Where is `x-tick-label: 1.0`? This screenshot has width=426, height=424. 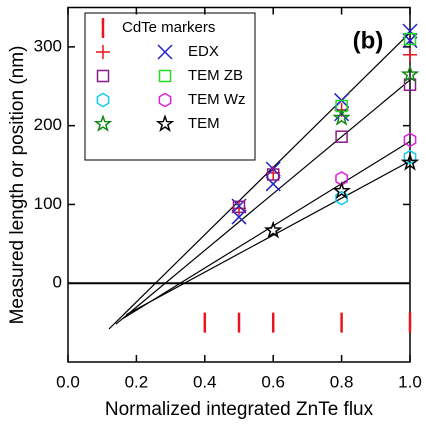
x-tick-label: 1.0 is located at coordinates (410, 381).